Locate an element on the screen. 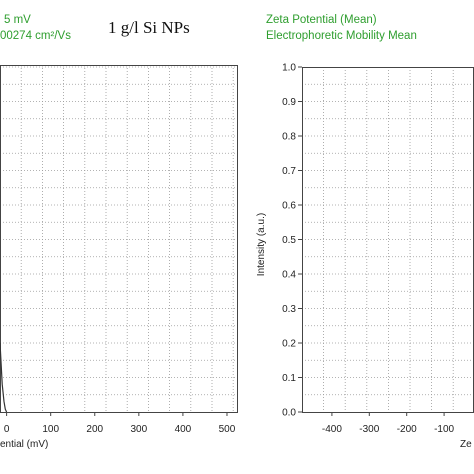 The image size is (474, 474). right-x-axis-label: Ze is located at coordinates (466, 444).